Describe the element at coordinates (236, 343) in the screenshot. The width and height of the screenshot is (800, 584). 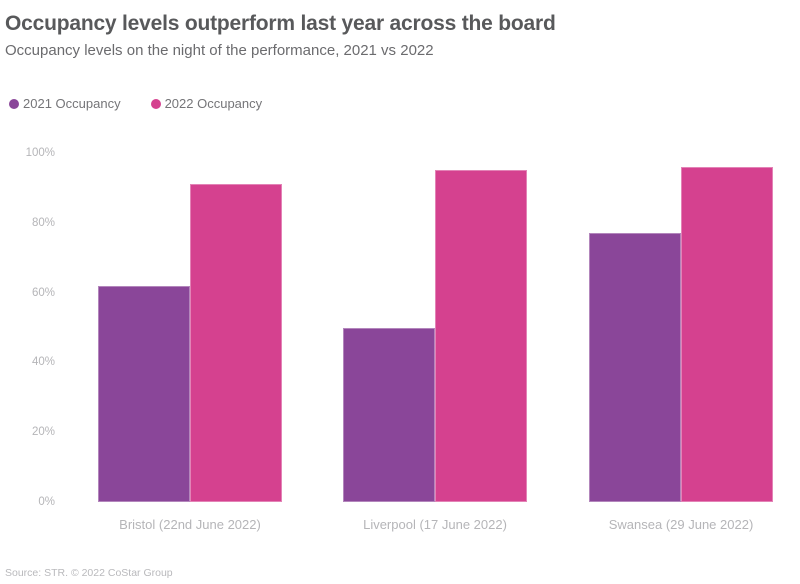
I see `bar-2022-bristol` at that location.